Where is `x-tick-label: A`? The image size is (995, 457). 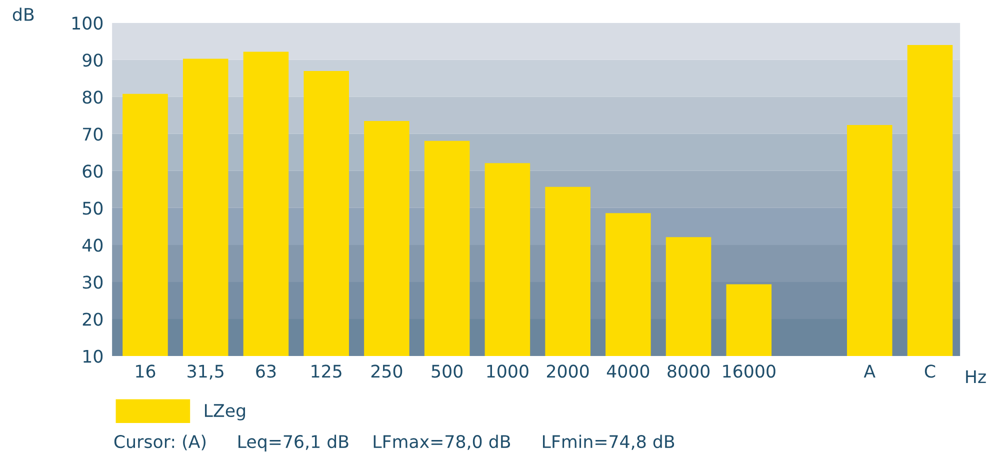 x-tick-label: A is located at coordinates (870, 371).